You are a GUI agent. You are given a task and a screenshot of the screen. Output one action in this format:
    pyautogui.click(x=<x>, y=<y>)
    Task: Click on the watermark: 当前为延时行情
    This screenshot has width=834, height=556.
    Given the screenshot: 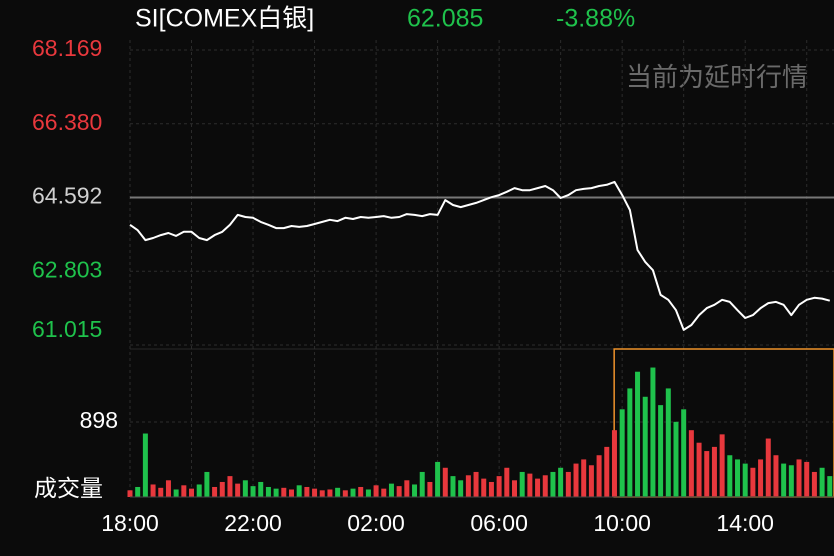 What is the action you would take?
    pyautogui.click(x=717, y=77)
    